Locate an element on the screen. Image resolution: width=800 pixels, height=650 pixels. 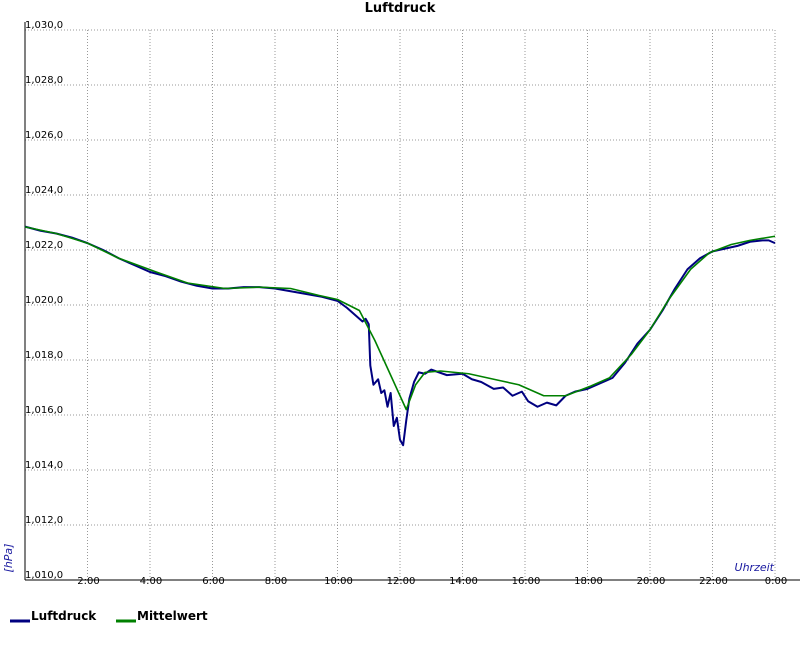
legend-label: Luftdruck is located at coordinates (64, 616).